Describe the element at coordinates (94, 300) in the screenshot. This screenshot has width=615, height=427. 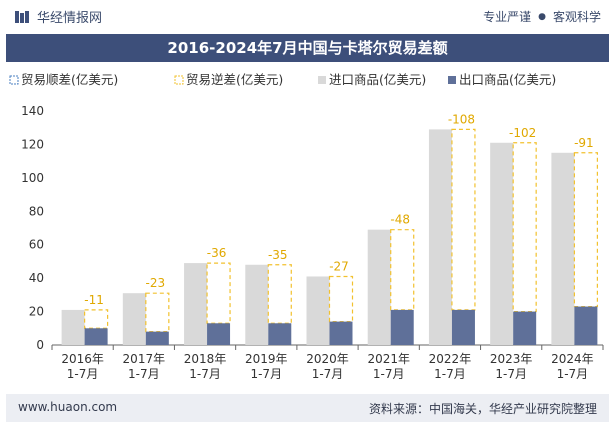
I see `deficit-label: -11` at that location.